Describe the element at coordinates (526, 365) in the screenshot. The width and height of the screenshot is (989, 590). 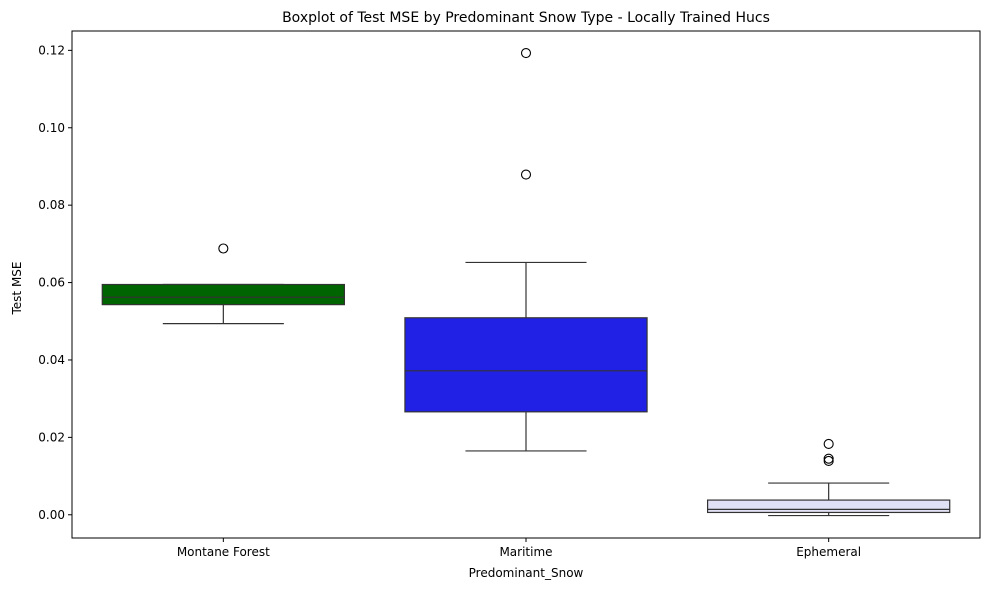
I see `box-maritime` at that location.